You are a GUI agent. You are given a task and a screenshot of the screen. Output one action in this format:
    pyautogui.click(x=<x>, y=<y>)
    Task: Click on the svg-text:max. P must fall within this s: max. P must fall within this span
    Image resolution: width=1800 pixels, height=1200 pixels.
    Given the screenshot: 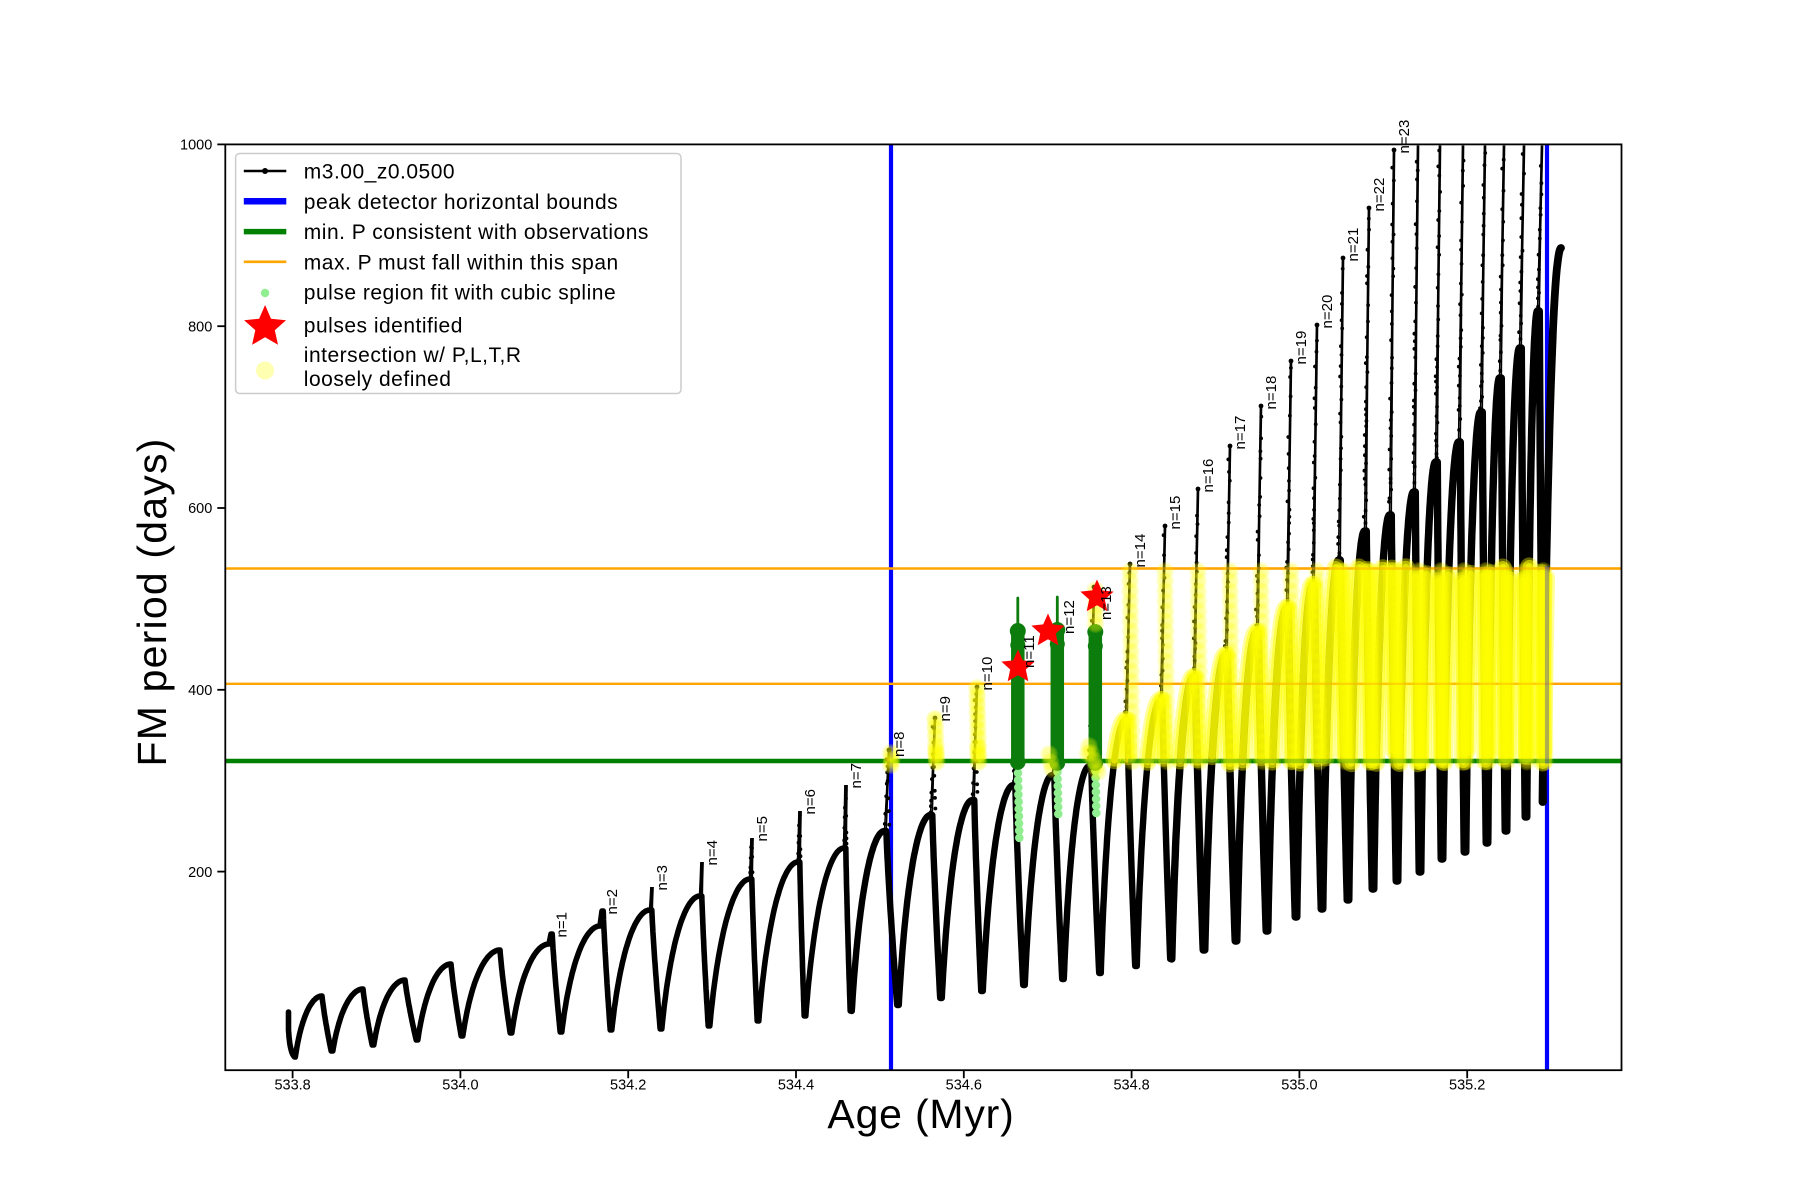 What is the action you would take?
    pyautogui.click(x=461, y=262)
    